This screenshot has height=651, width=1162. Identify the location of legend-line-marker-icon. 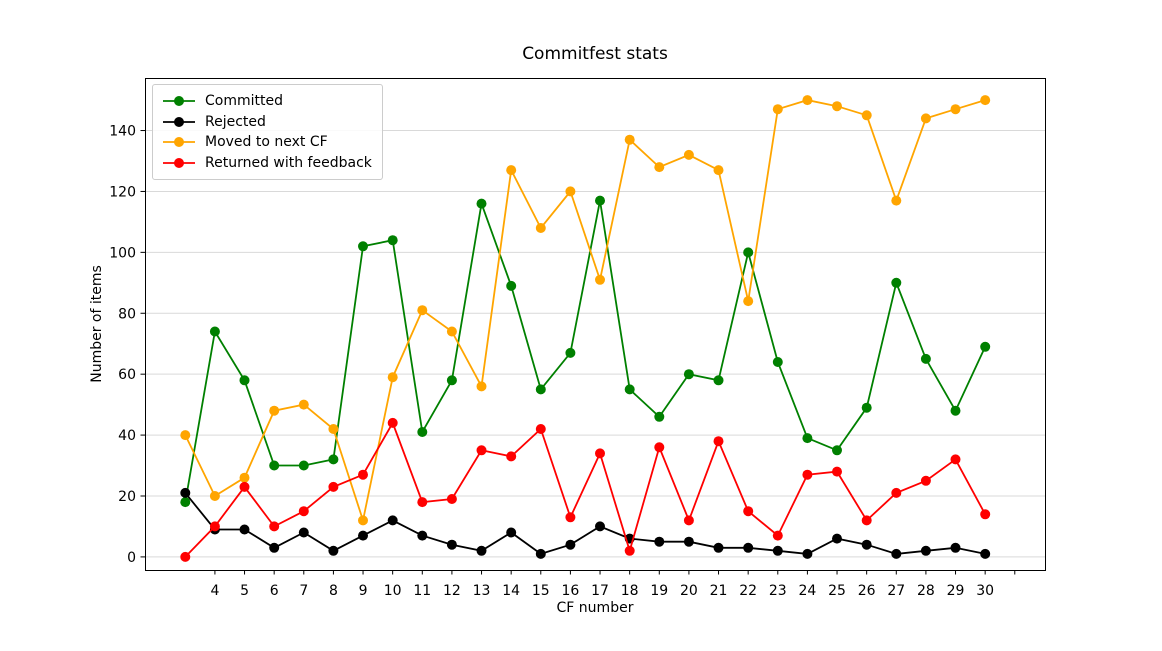
(179, 121).